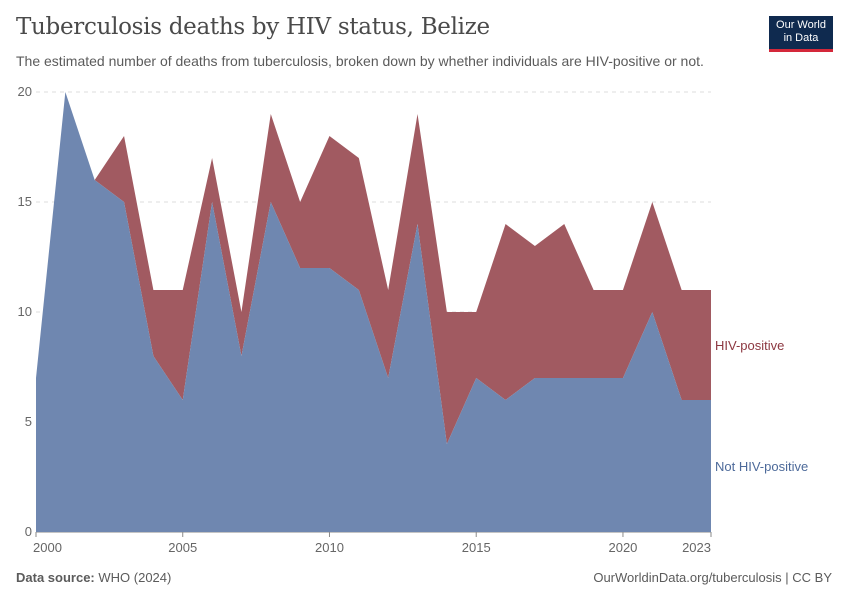 This screenshot has width=850, height=600. Describe the element at coordinates (329, 547) in the screenshot. I see `x-tick-label: 2010` at that location.